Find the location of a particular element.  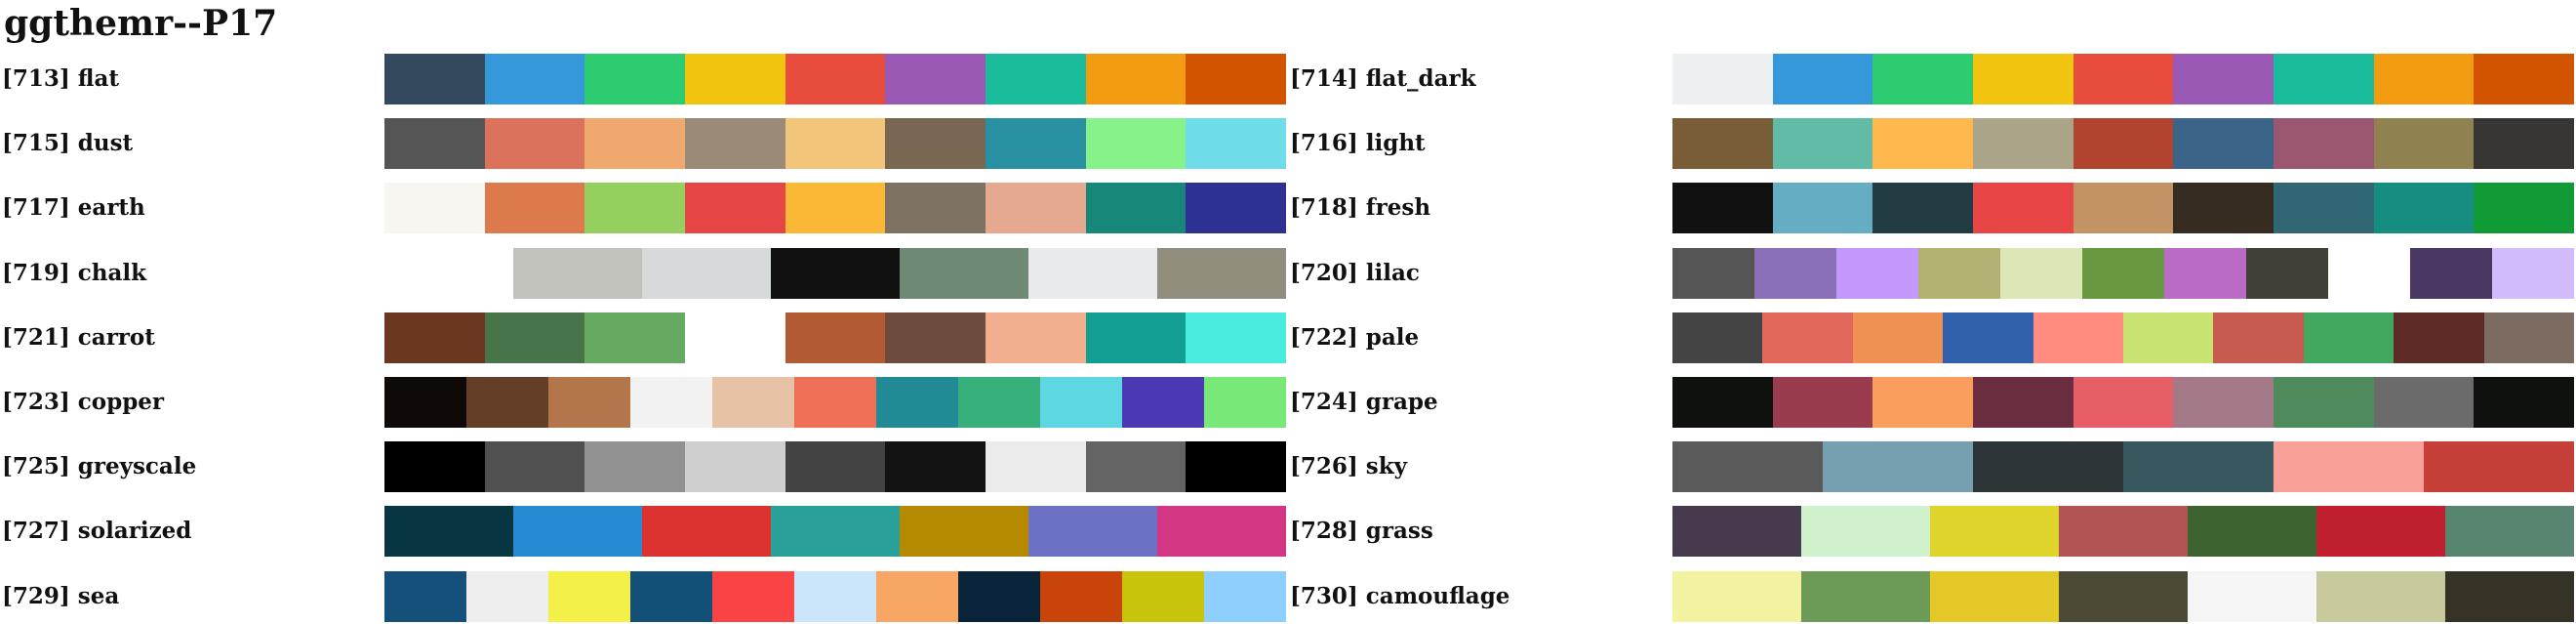

palette-label: [728] grass is located at coordinates (1361, 531).